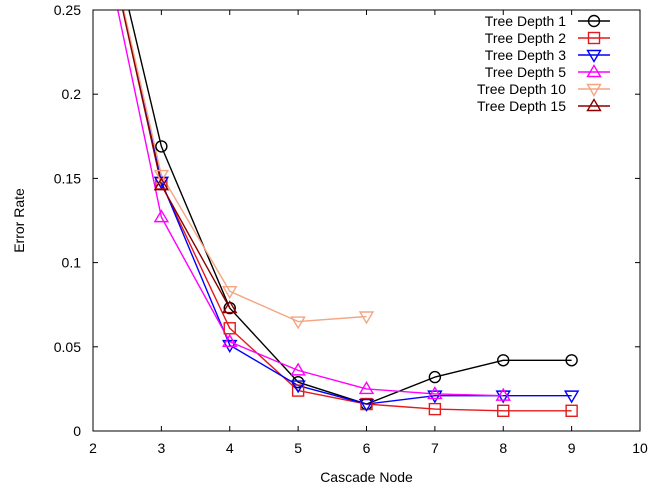 The height and width of the screenshot is (490, 652). I want to click on legend-label: Tree Depth 3, so click(525, 55).